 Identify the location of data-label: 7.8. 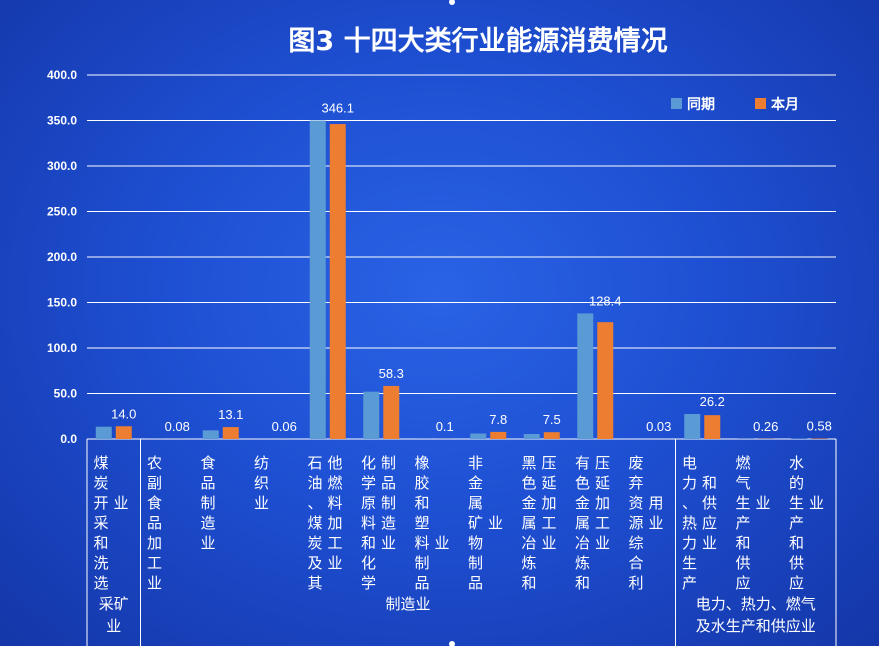
(498, 419).